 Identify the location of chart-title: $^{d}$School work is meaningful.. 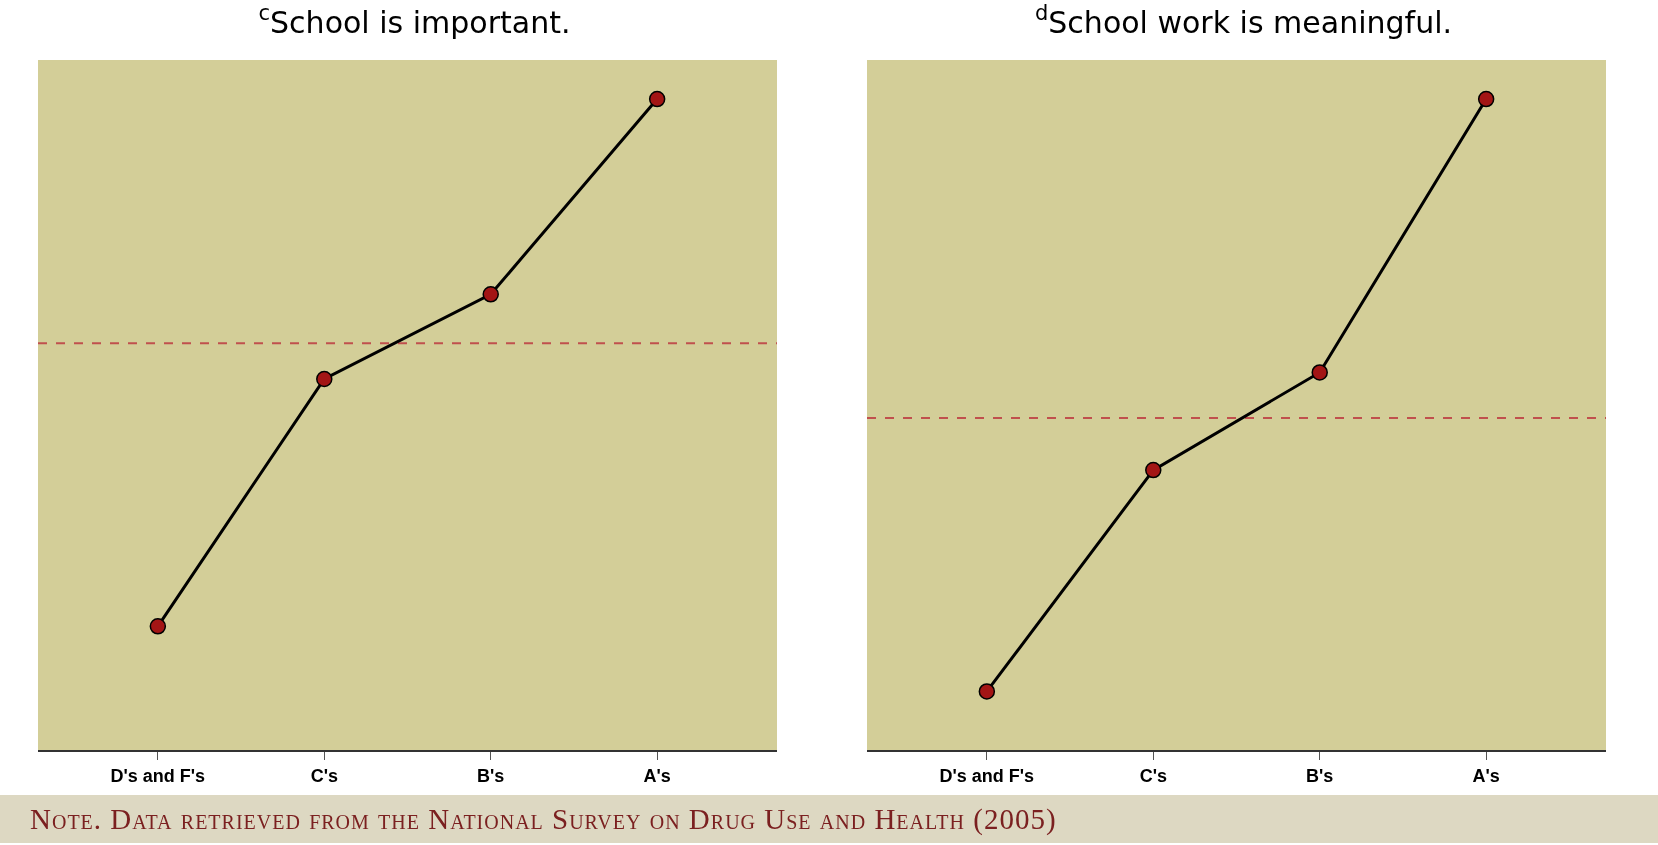
(1243, 20).